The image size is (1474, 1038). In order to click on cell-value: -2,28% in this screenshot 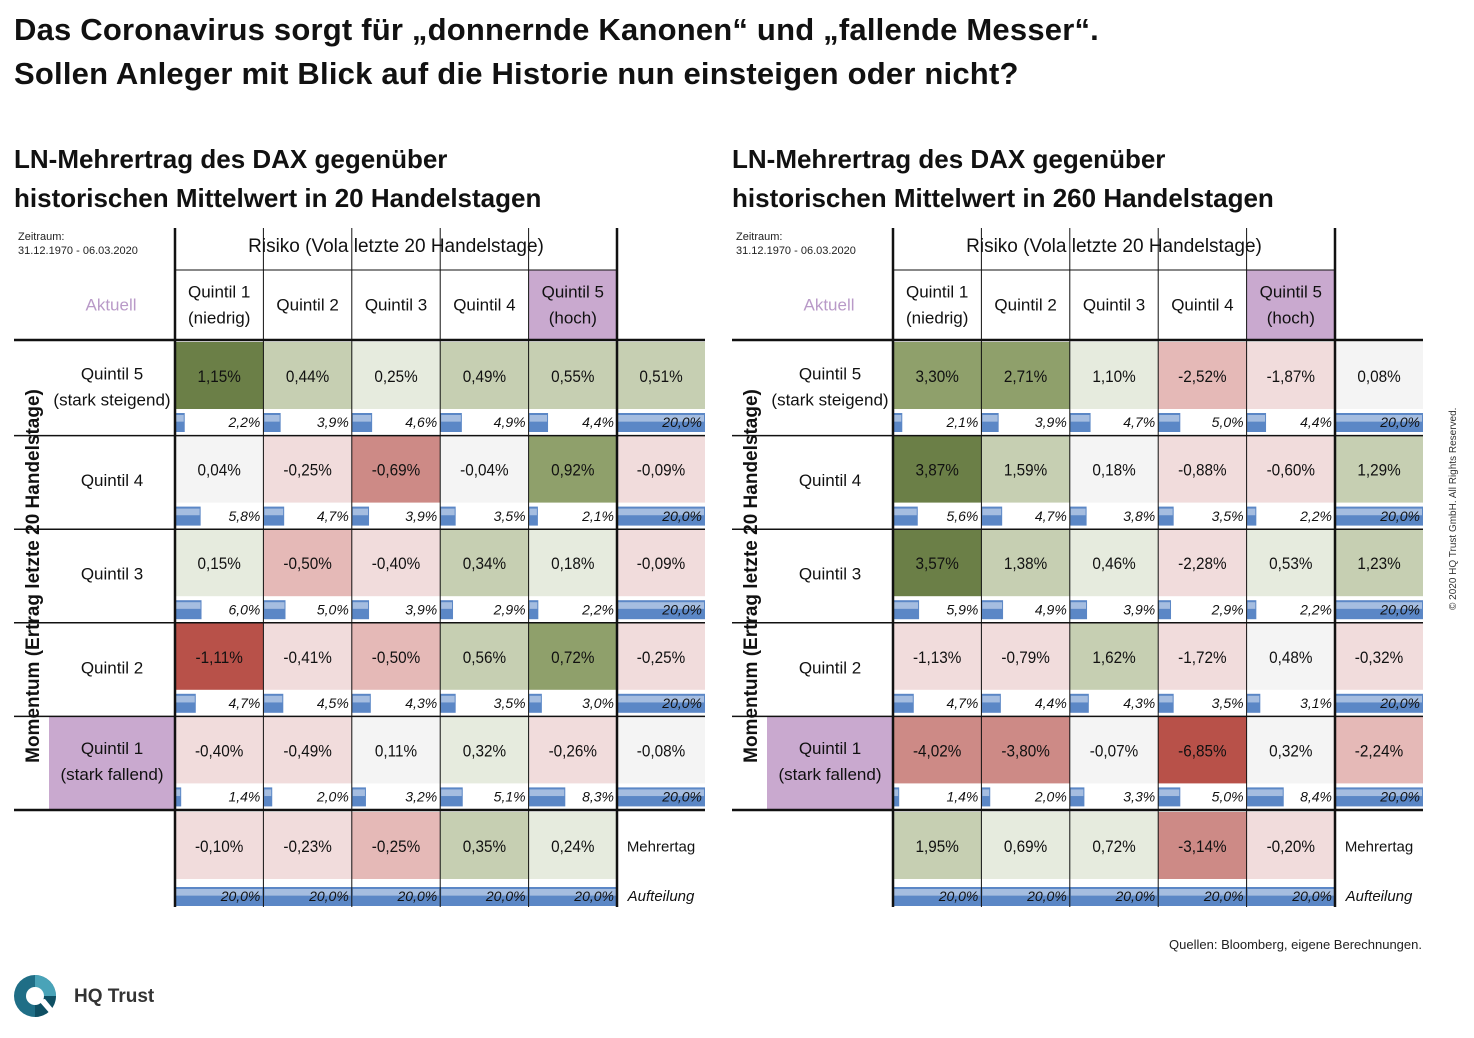, I will do `click(1202, 563)`.